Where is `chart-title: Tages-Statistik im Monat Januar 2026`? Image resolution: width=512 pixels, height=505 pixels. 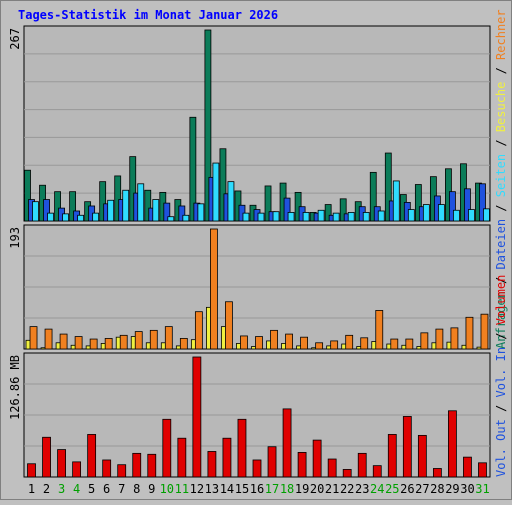 chart-title: Tages-Statistik im Monat Januar 2026 is located at coordinates (148, 15).